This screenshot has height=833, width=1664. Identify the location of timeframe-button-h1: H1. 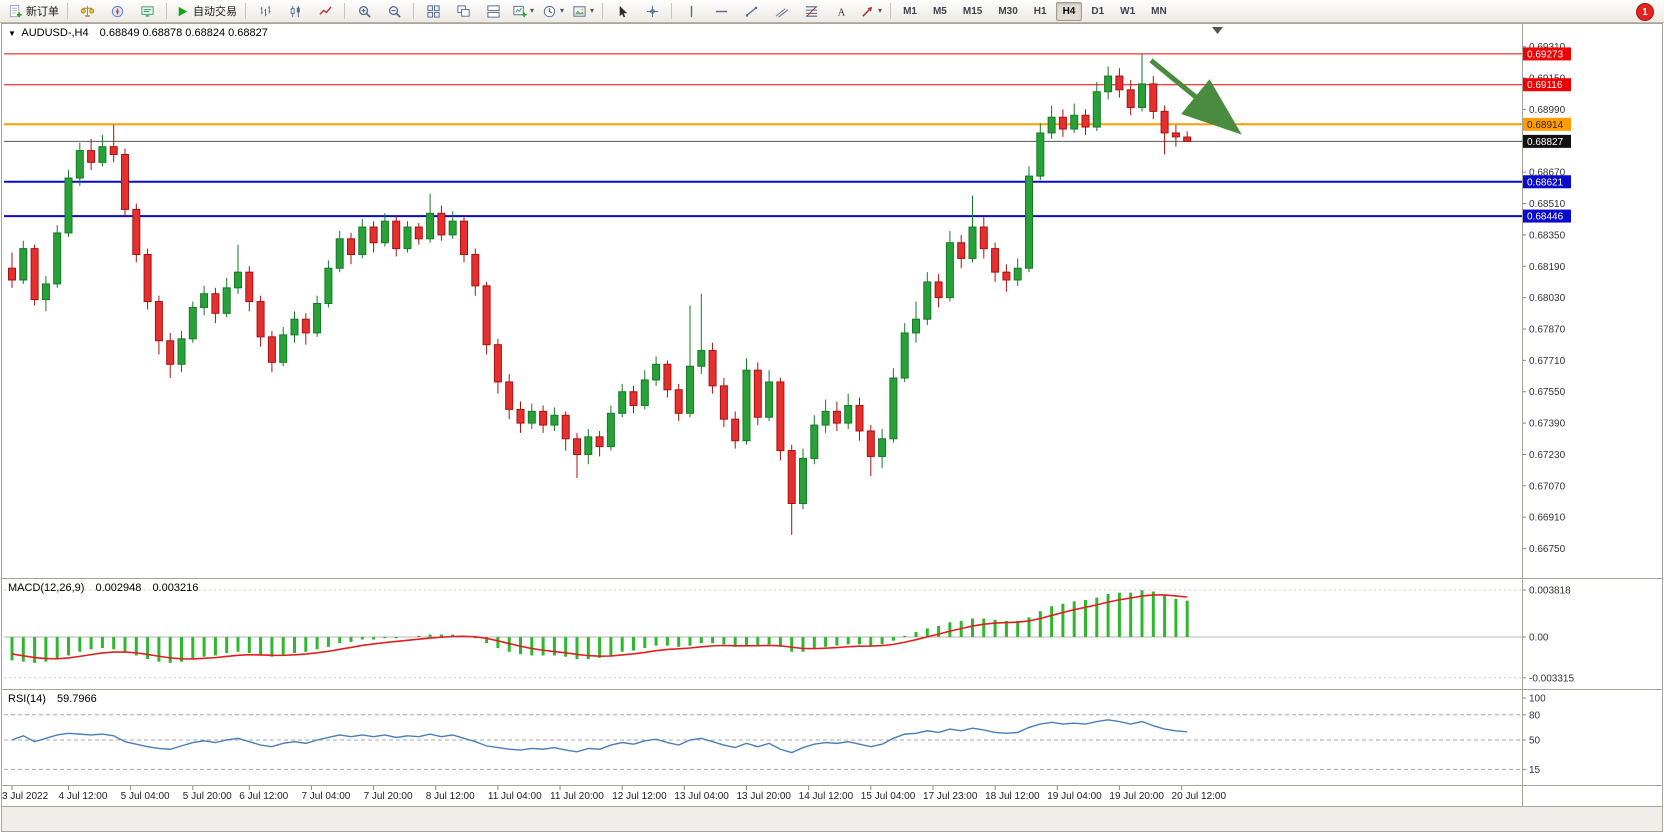
(1040, 11).